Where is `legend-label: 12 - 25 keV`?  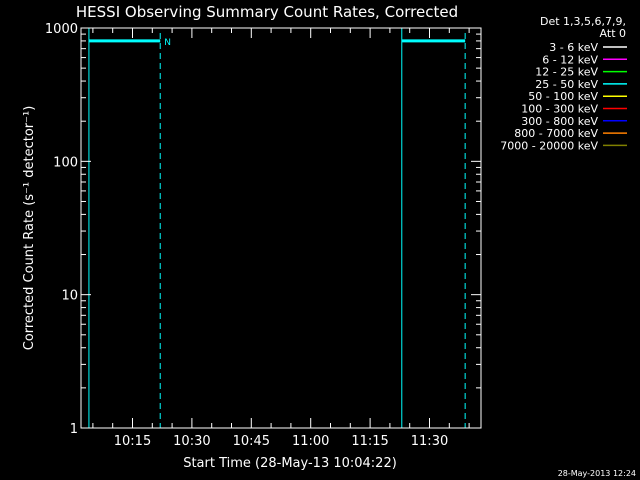
legend-label: 12 - 25 keV is located at coordinates (566, 72).